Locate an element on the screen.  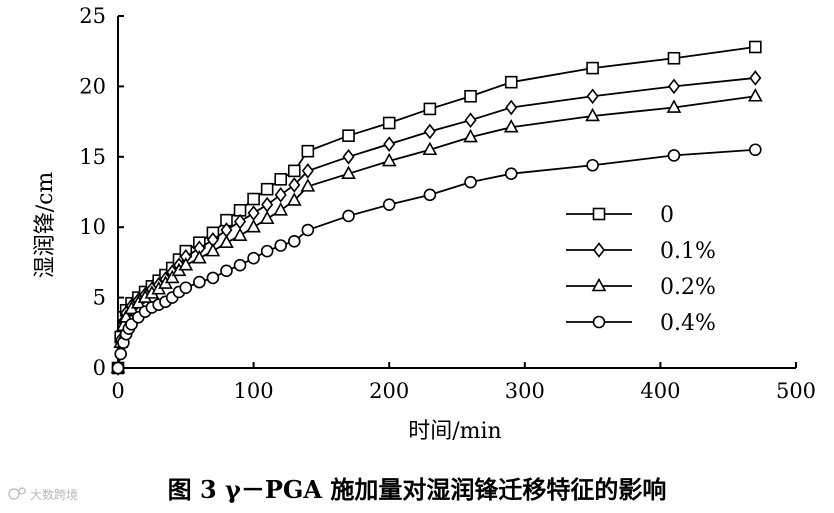
legend-marker-circle is located at coordinates (599, 322).